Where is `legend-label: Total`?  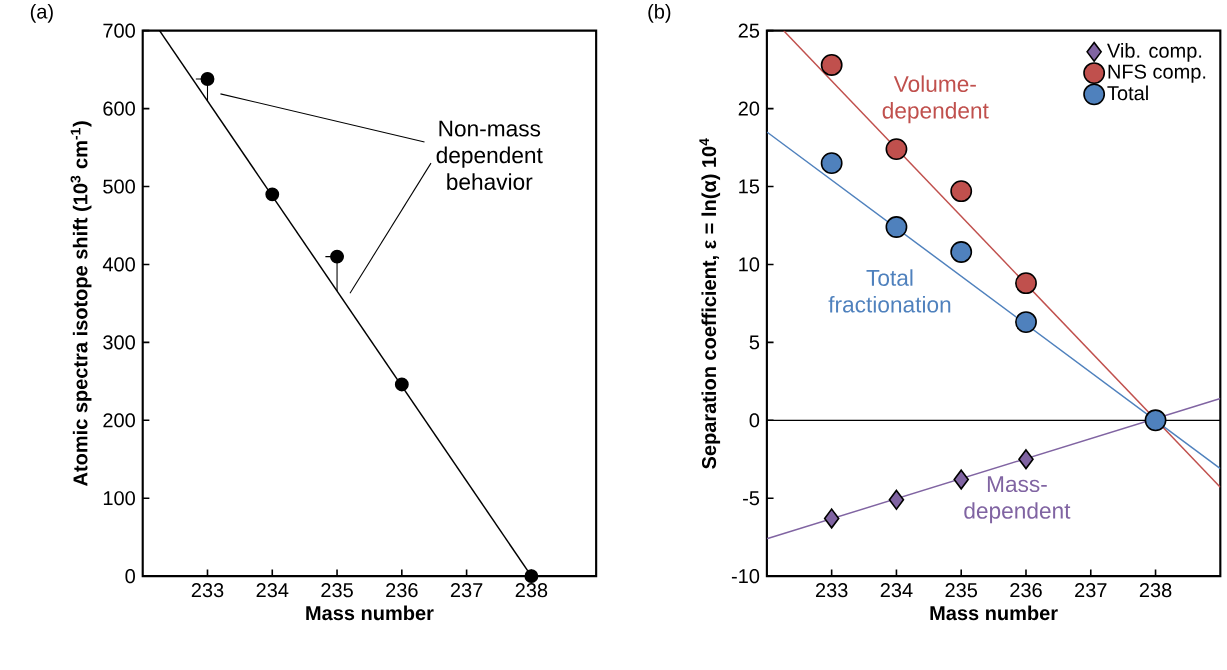 legend-label: Total is located at coordinates (1127, 93).